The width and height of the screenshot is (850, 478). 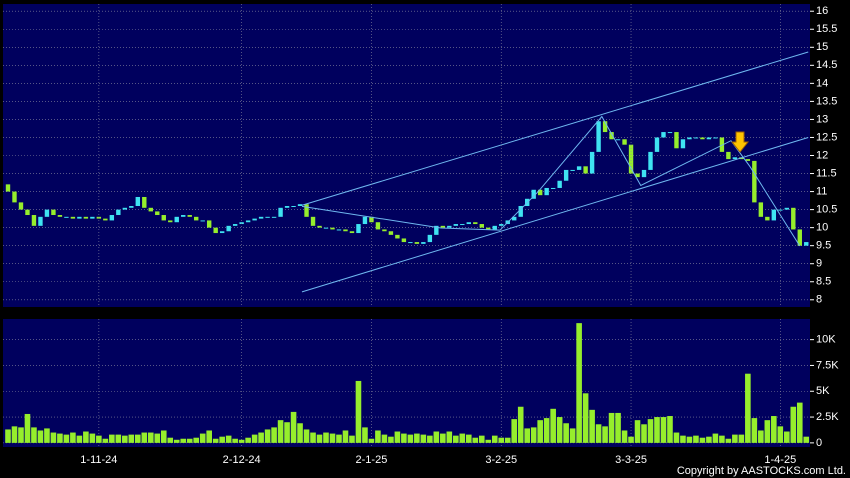 I want to click on x-tick-label: 3-2-25, so click(x=501, y=460).